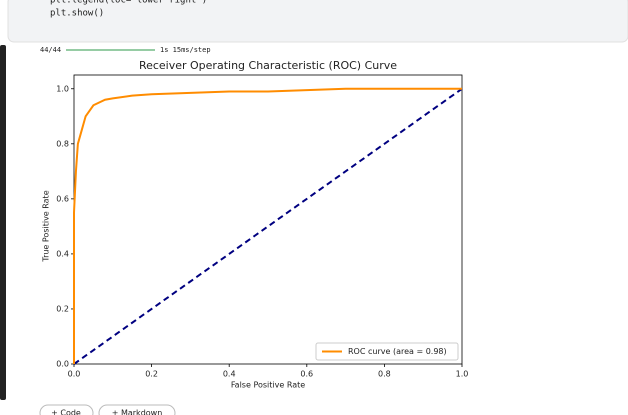 This screenshot has width=628, height=415. I want to click on add-code-button, so click(66, 409).